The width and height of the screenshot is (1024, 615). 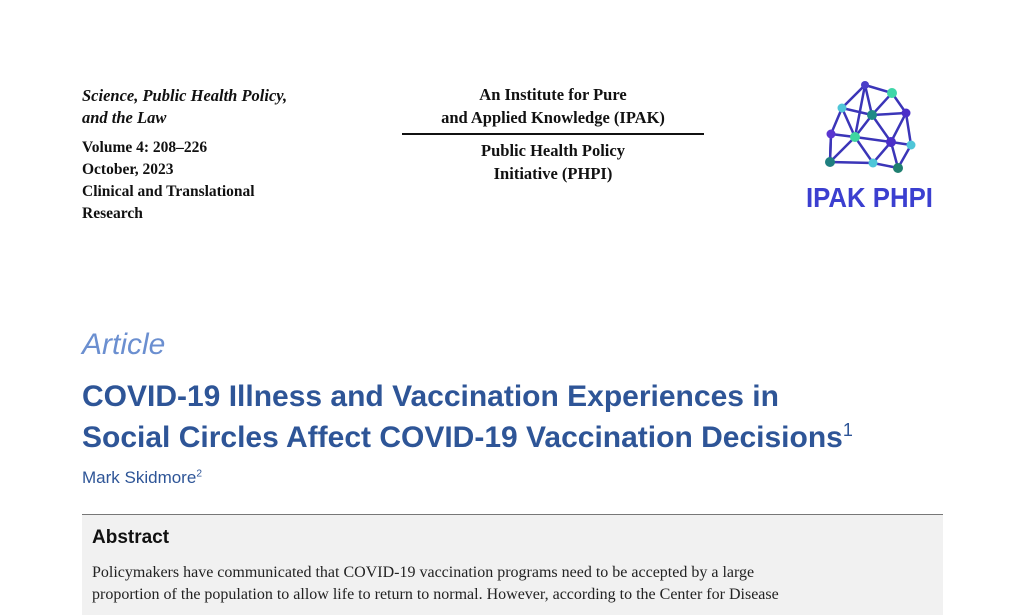 What do you see at coordinates (553, 162) in the screenshot?
I see `initiative-name: Public Health Policy Initiative (PHPI)` at bounding box center [553, 162].